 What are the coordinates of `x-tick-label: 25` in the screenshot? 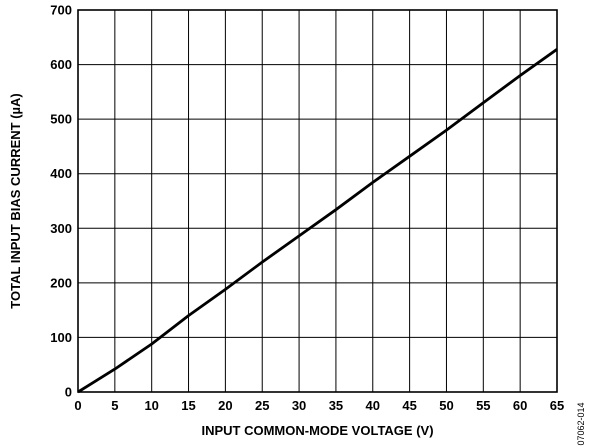 It's located at (262, 405).